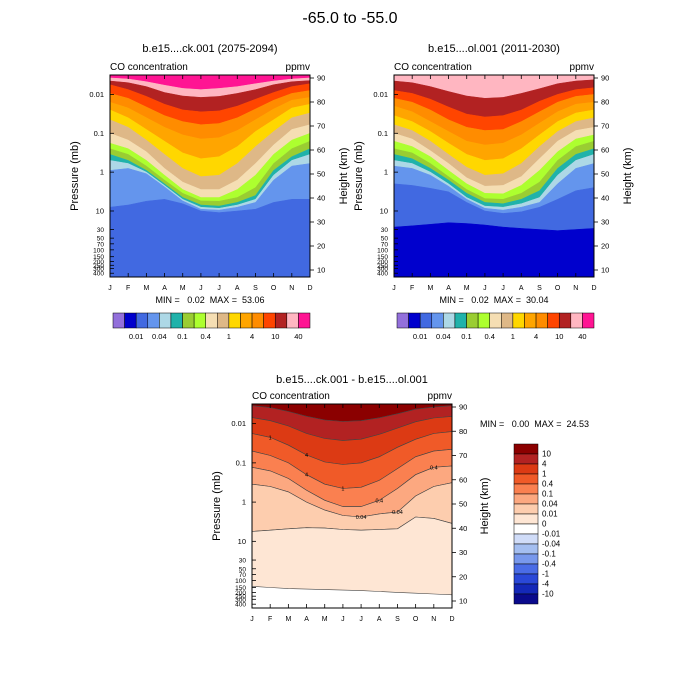  What do you see at coordinates (352, 380) in the screenshot?
I see `panel-title: b.e15....ck.001 - b.e15....ol.001` at bounding box center [352, 380].